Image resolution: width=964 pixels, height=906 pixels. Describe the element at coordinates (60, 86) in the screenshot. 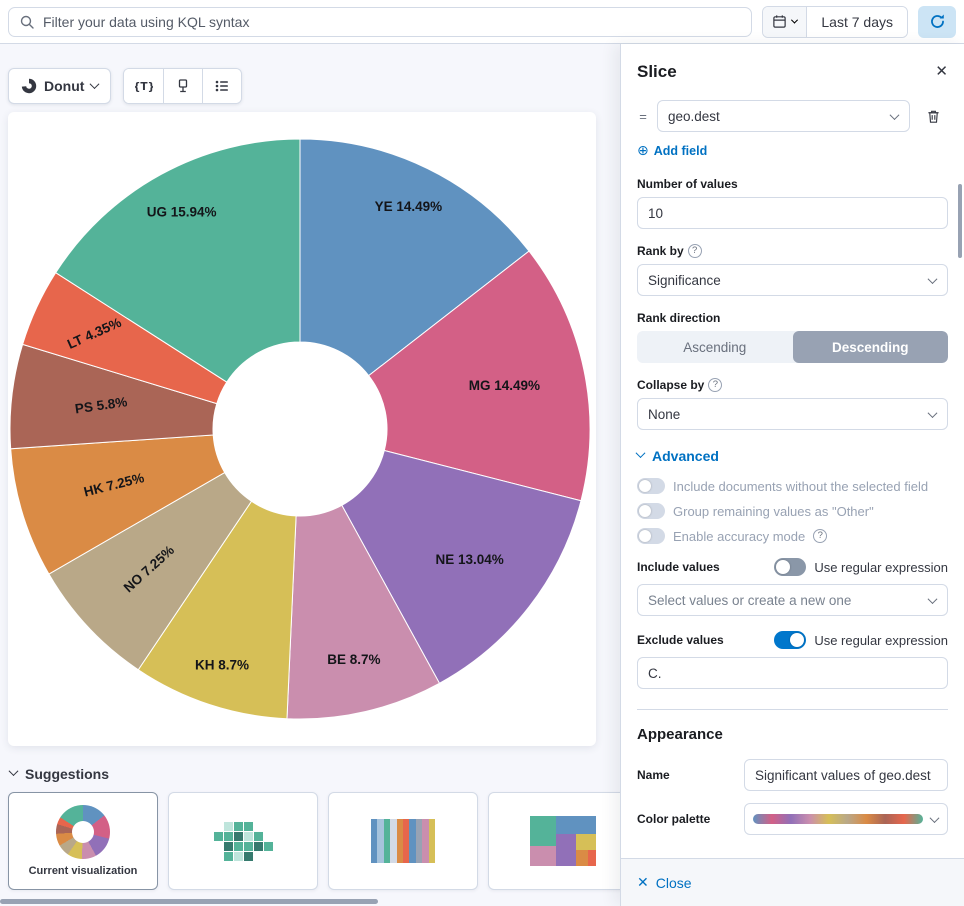

I see `chart-type-selector: Donut` at that location.